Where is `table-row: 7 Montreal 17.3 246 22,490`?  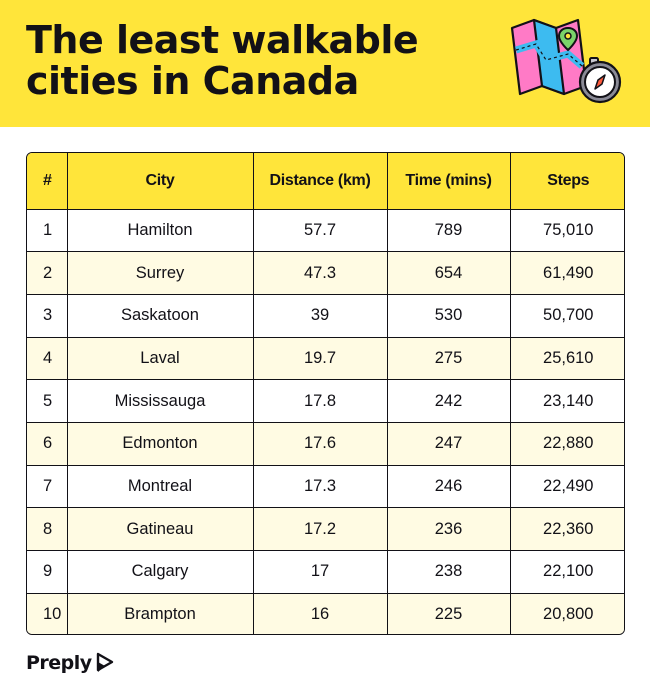
table-row: 7 Montreal 17.3 246 22,490 is located at coordinates (325, 487).